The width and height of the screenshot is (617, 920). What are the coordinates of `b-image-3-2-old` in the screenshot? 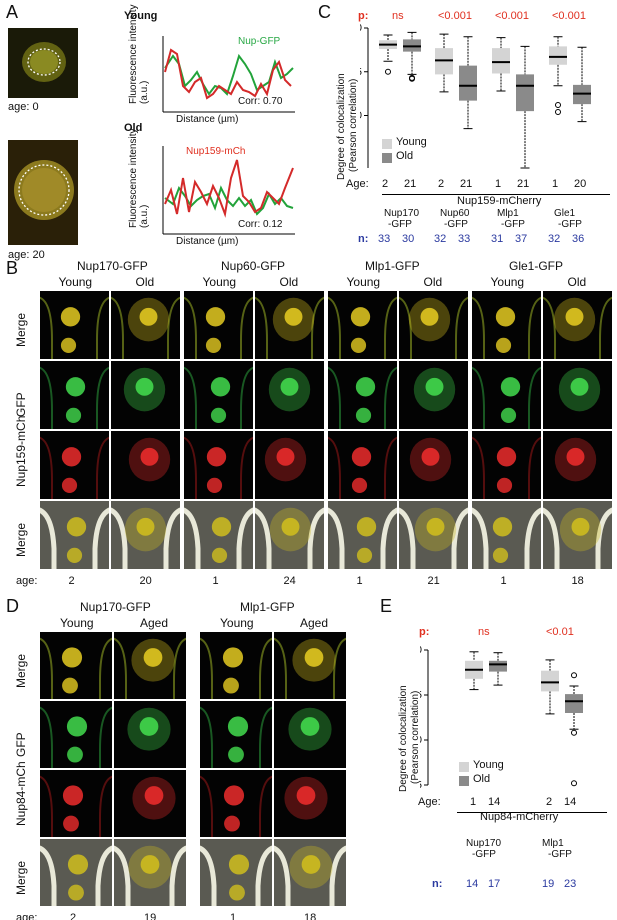 It's located at (433, 395).